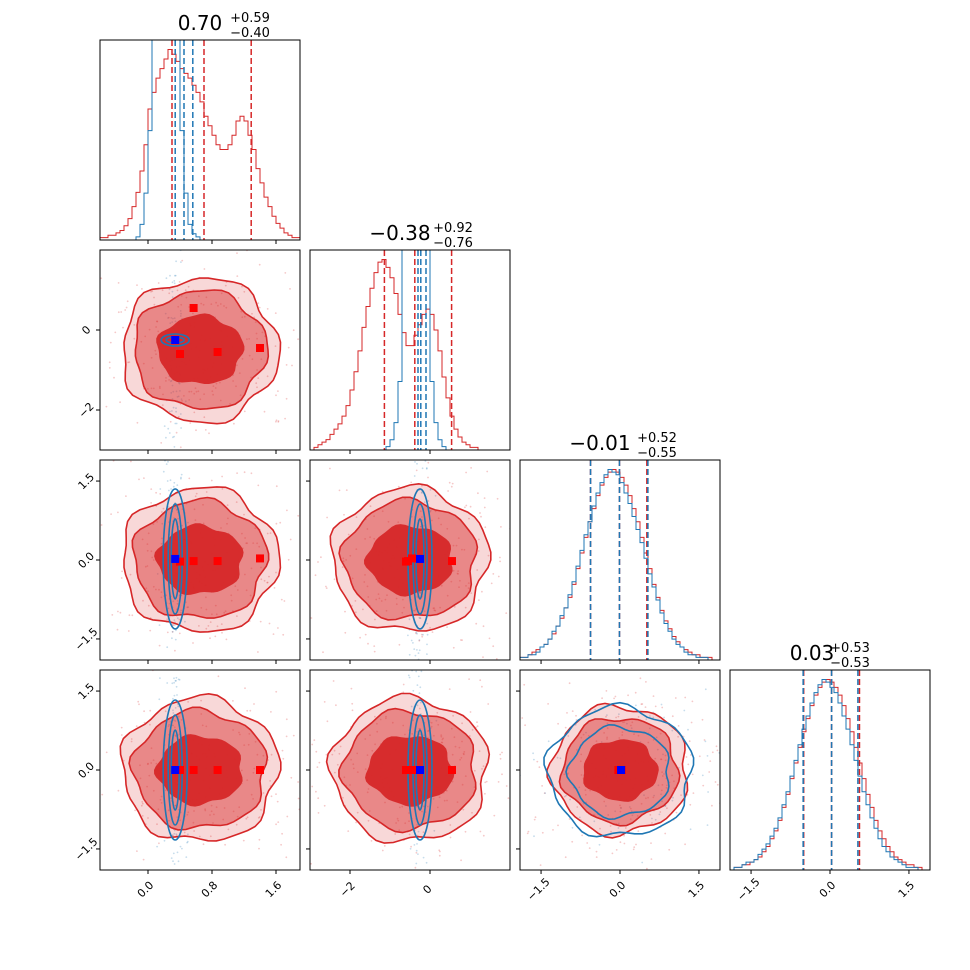 The image size is (970, 970). What do you see at coordinates (200, 23) in the screenshot?
I see `title-param-0: 0.70` at bounding box center [200, 23].